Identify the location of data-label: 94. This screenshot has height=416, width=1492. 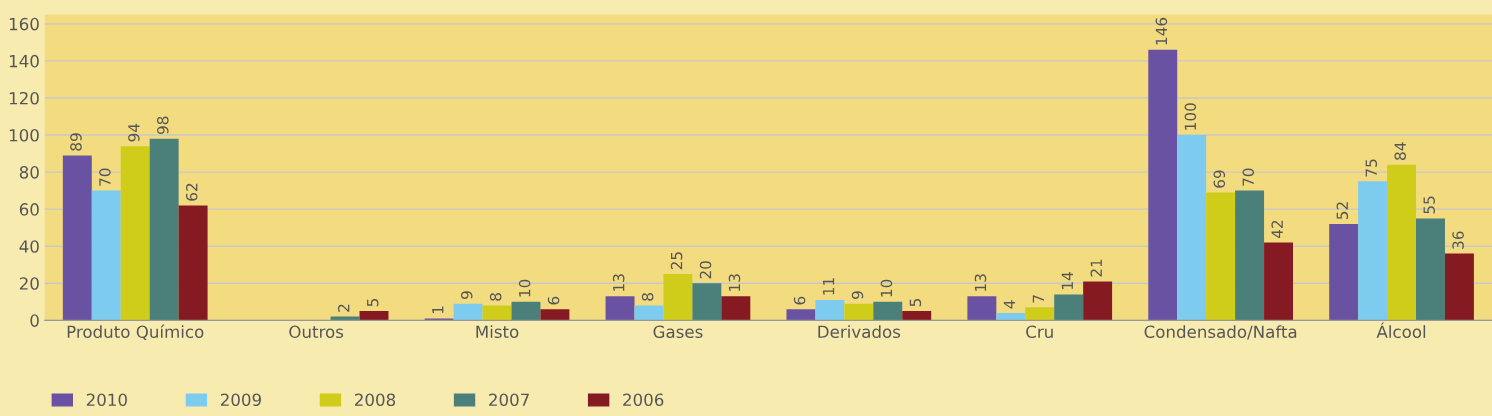
(134, 132).